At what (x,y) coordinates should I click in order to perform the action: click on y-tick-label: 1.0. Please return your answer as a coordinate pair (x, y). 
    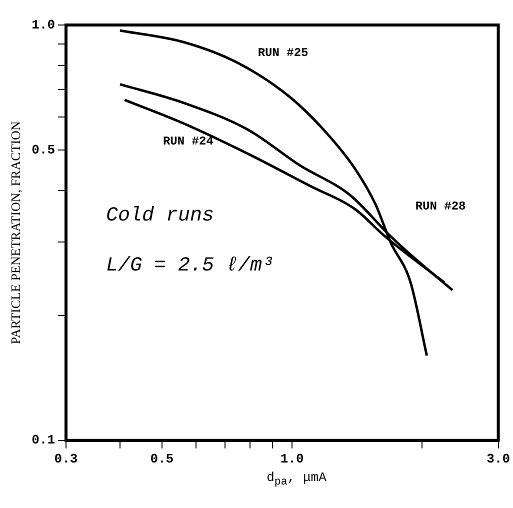
    Looking at the image, I should click on (44, 24).